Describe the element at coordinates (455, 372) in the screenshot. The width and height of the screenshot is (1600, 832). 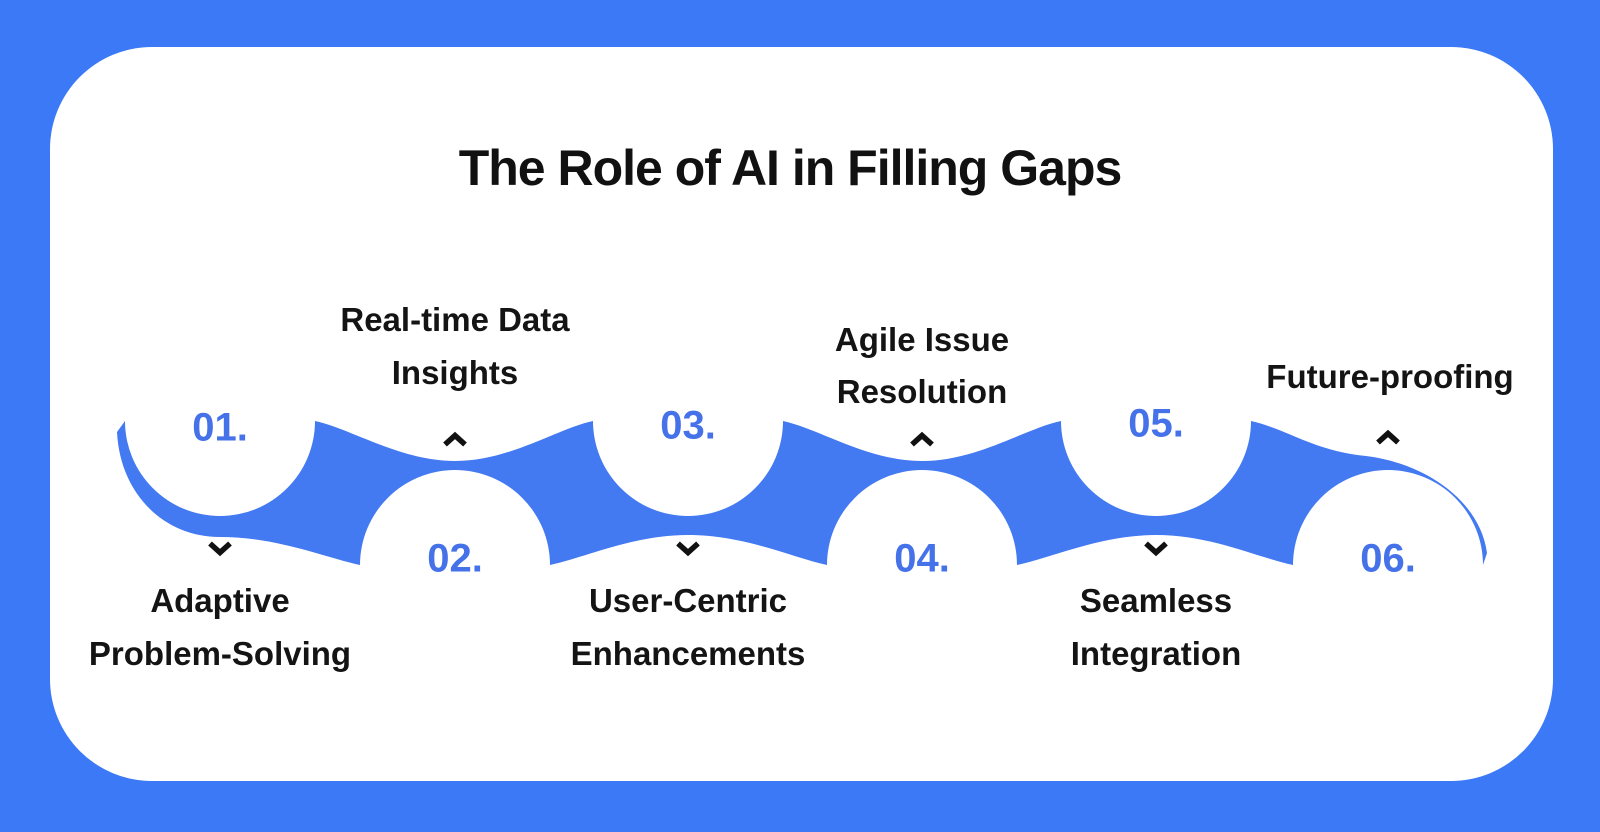
I see `station-02-label-line: Insights` at that location.